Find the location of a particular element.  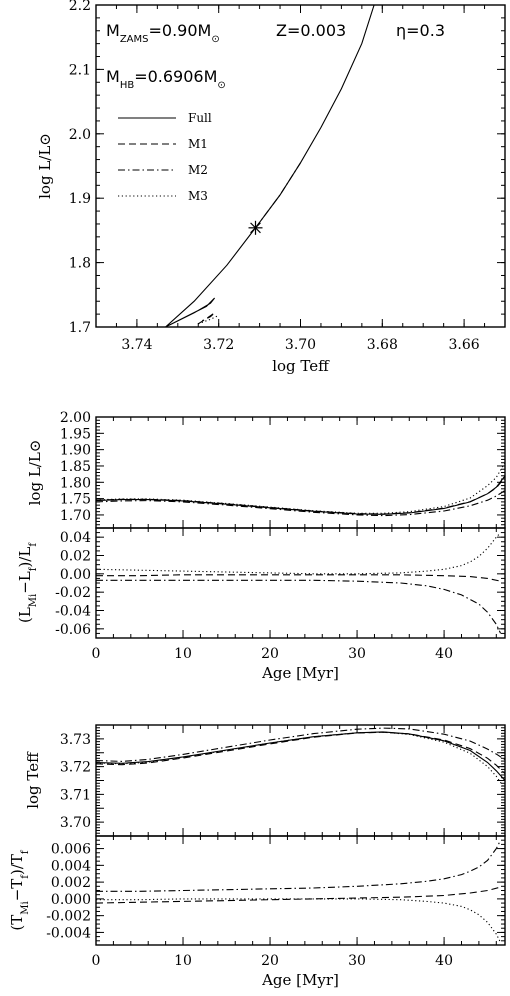

y-tick-label: 1.70 is located at coordinates (75, 516).